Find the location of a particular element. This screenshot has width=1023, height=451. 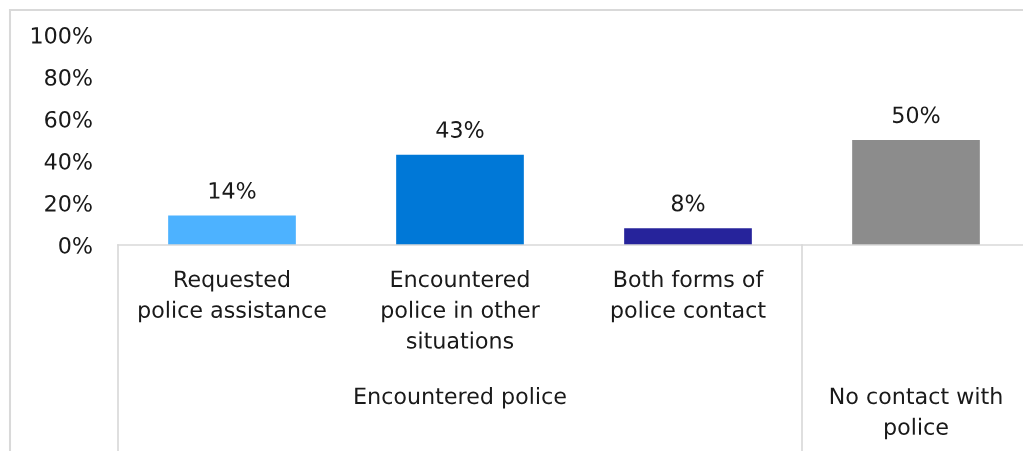

text: Encountered police is located at coordinates (460, 398).